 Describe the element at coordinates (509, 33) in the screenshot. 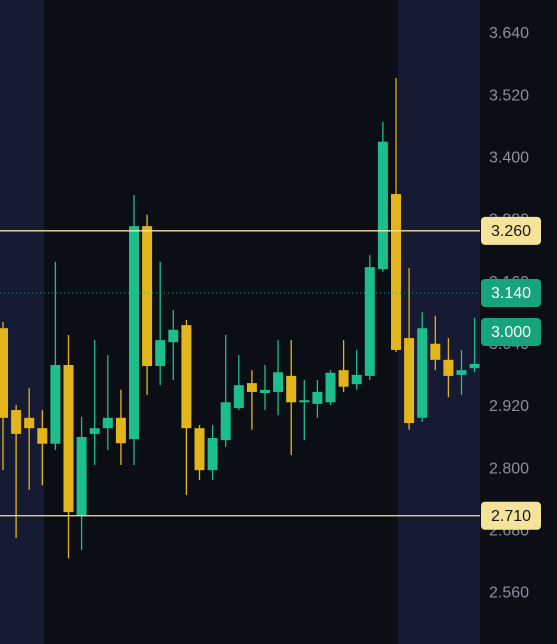

I see `y-tick-label: 3.640` at that location.